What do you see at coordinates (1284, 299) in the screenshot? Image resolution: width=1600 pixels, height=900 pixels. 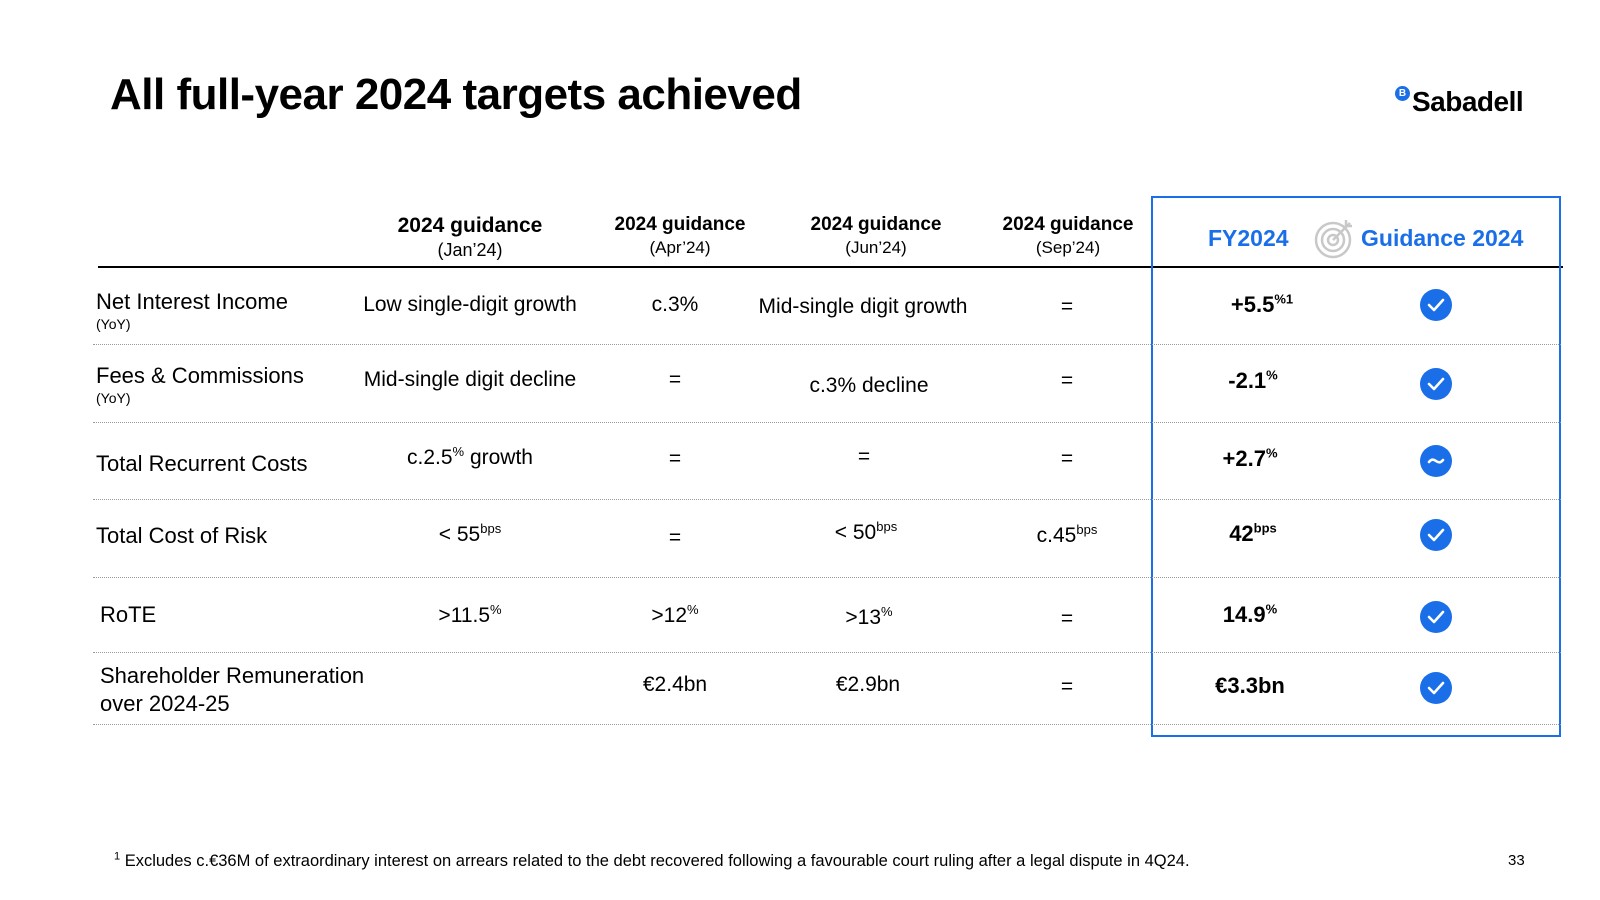 I see `fy-unit: %1` at bounding box center [1284, 299].